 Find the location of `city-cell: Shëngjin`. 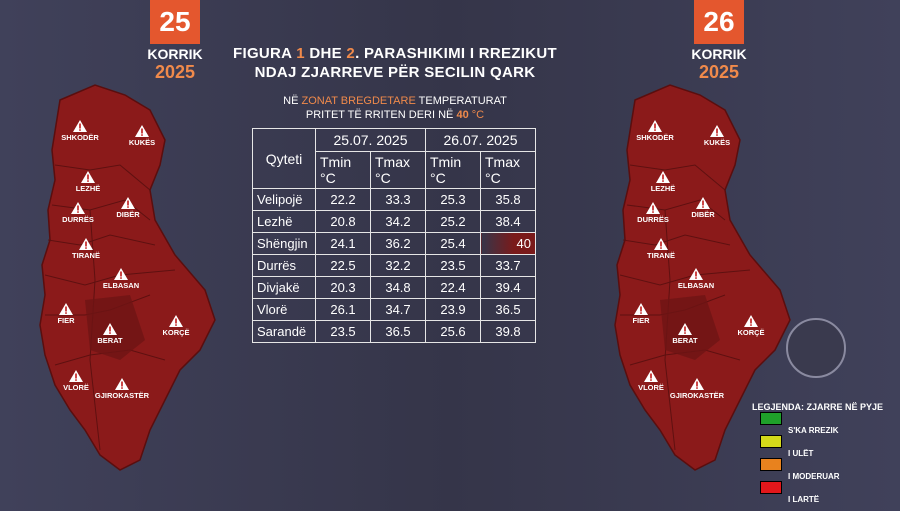

city-cell: Shëngjin is located at coordinates (284, 243).